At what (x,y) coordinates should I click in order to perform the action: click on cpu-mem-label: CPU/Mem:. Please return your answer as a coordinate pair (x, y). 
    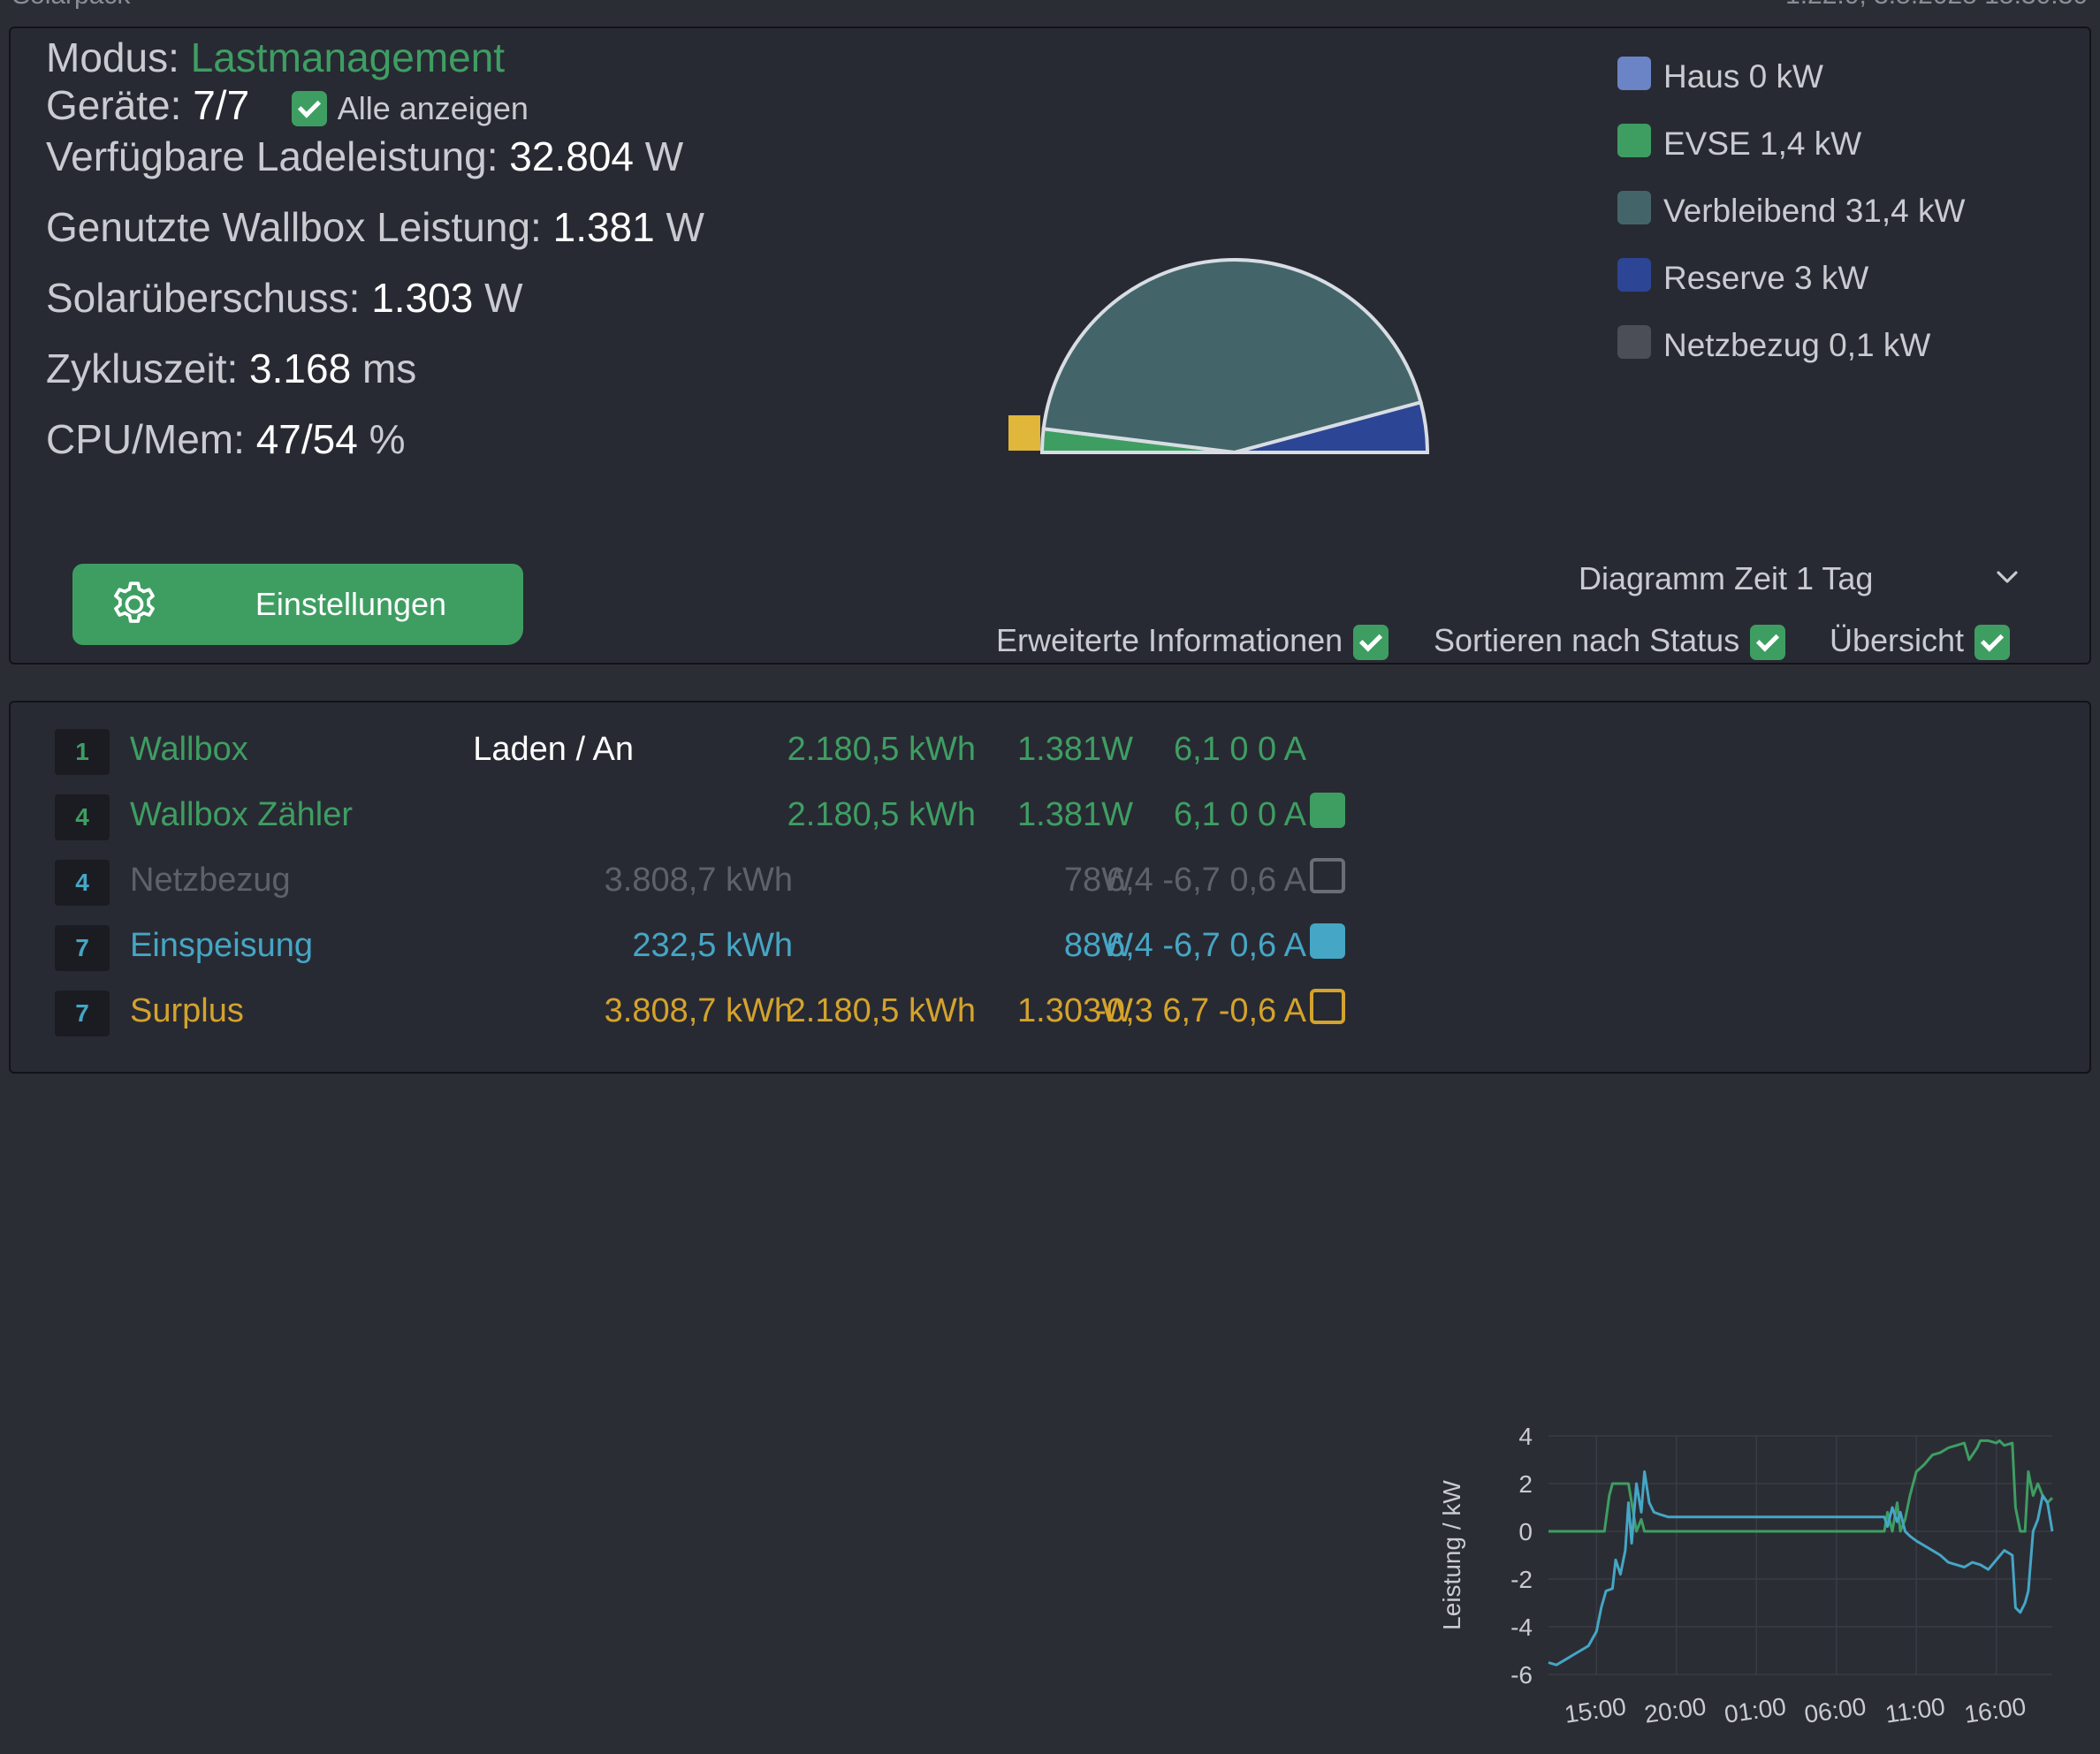
    Looking at the image, I should click on (146, 439).